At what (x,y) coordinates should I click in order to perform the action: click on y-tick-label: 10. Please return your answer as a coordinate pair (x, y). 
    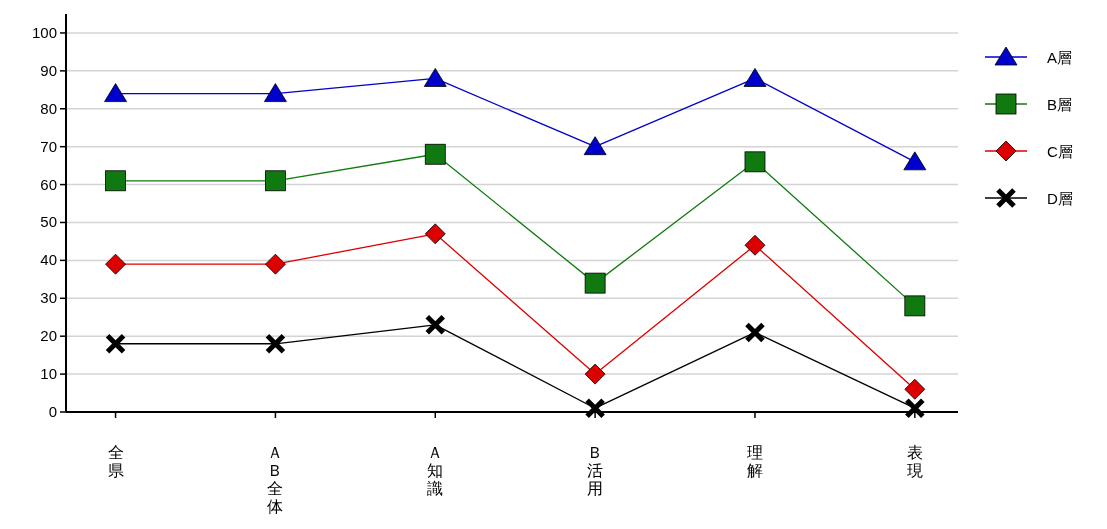
    Looking at the image, I should click on (48, 374).